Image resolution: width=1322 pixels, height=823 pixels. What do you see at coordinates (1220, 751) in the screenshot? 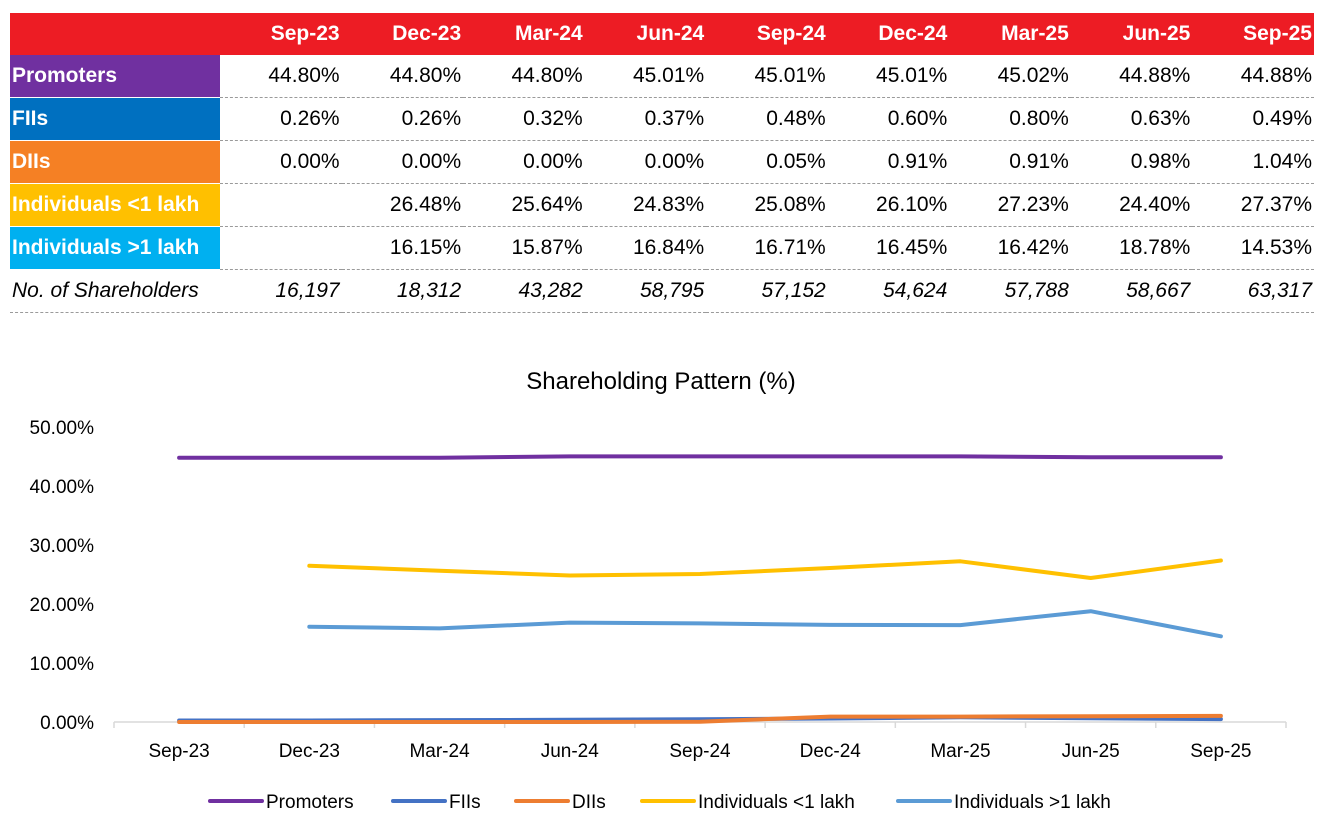
I see `x-tick-label: Sep-25` at bounding box center [1220, 751].